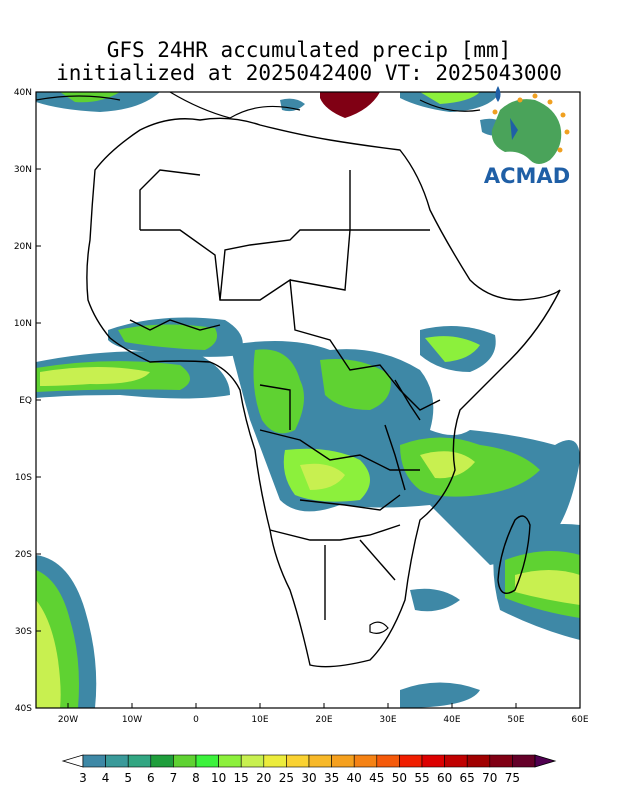  What do you see at coordinates (514, 554) in the screenshot?
I see `madagascar-outline` at bounding box center [514, 554].